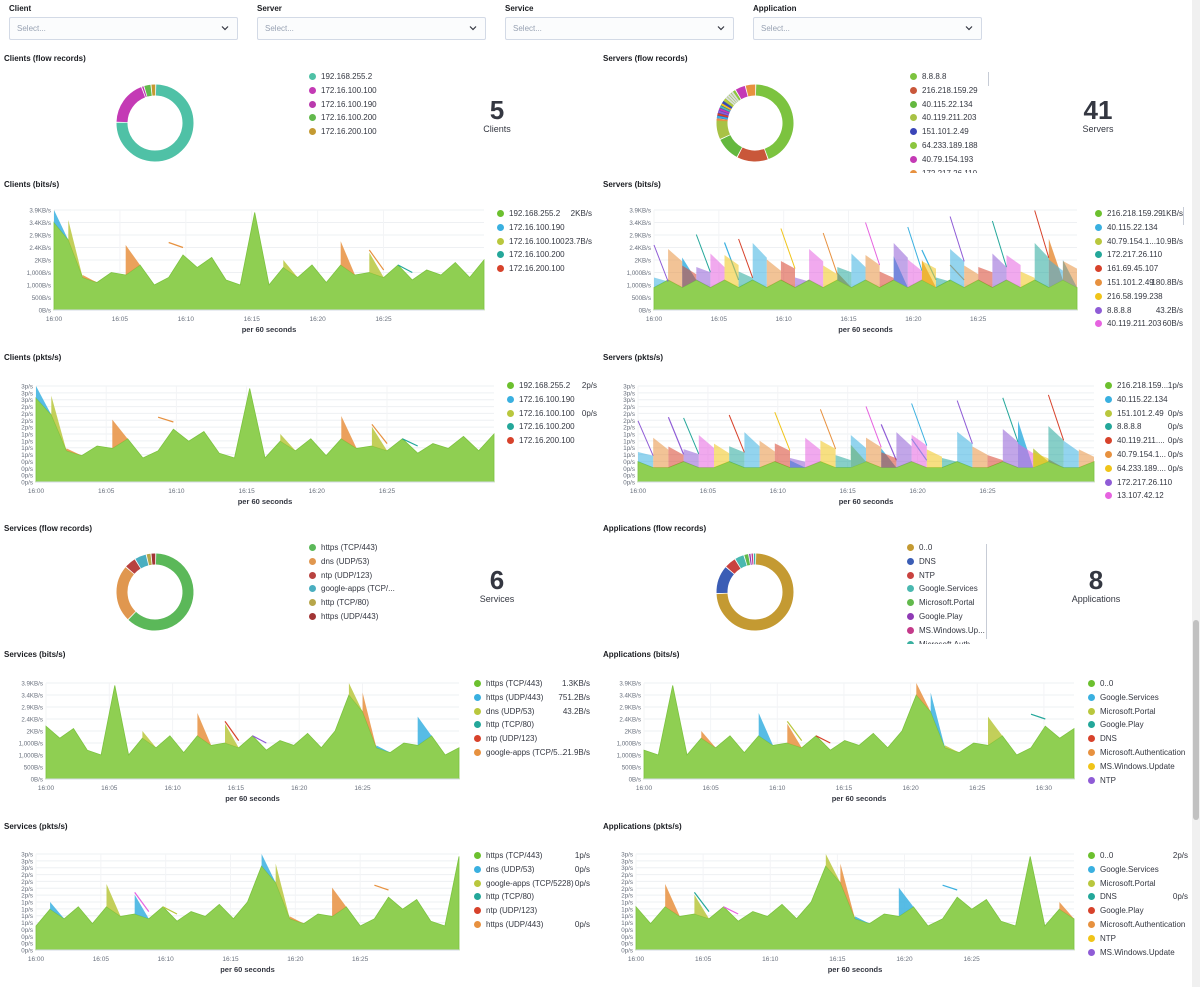 This screenshot has height=987, width=1200. Describe the element at coordinates (1144, 414) in the screenshot. I see `legend-item: 151.101.2.49 0p/s` at that location.